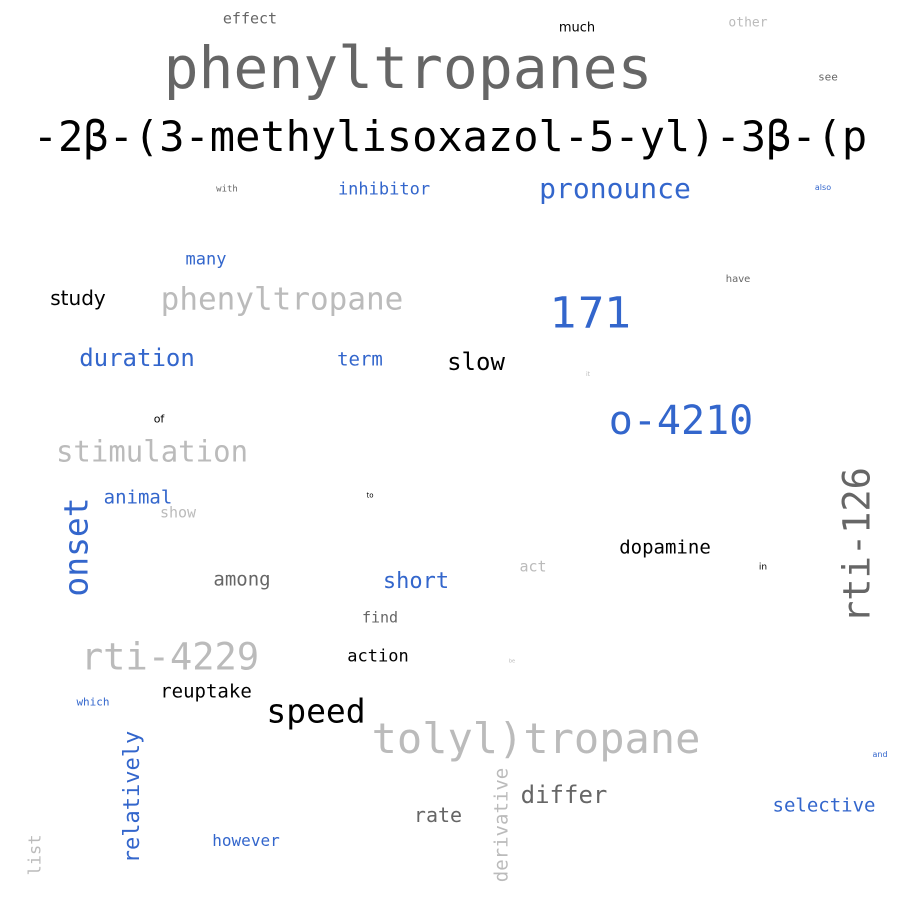 This screenshot has width=900, height=900. What do you see at coordinates (282, 299) in the screenshot?
I see `word-phenyltropane: phenyltropane` at bounding box center [282, 299].